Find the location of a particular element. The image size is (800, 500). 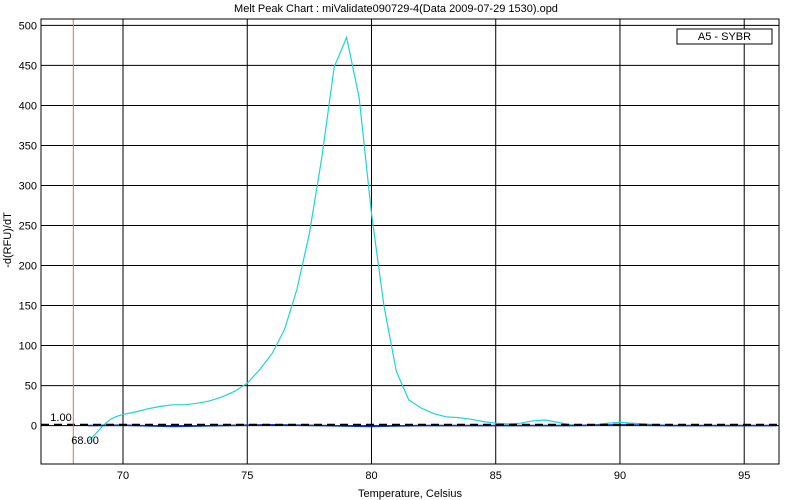

y-axis-title: -d(RFU)/dT is located at coordinates (8, 240).